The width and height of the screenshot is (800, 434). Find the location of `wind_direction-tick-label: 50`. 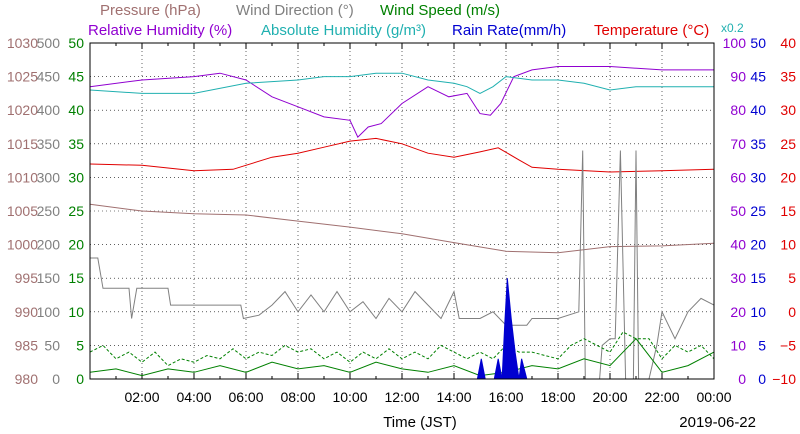

wind_direction-tick-label: 50 is located at coordinates (52, 345).